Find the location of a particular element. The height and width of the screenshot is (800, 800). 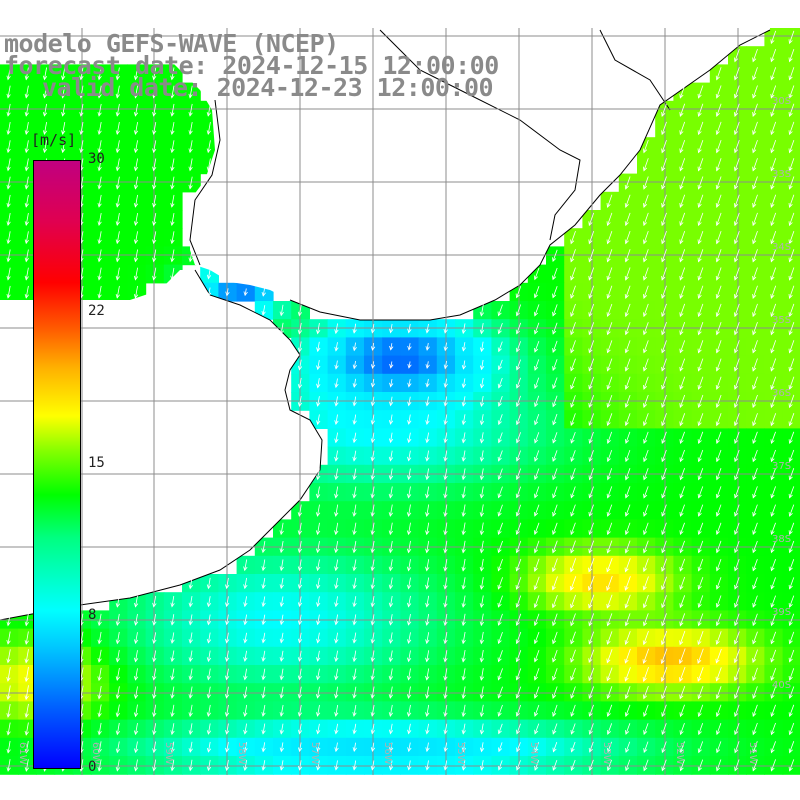

legend-tick-8: 8 is located at coordinates (92, 615).